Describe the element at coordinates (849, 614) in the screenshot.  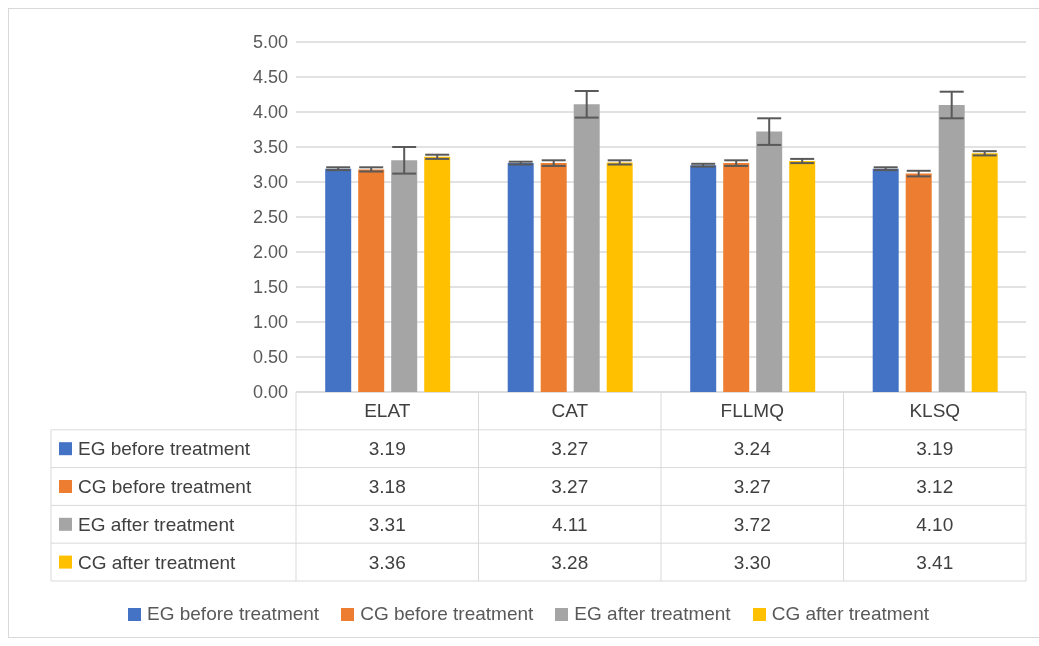
I see `legend-label: CG after treatment` at that location.